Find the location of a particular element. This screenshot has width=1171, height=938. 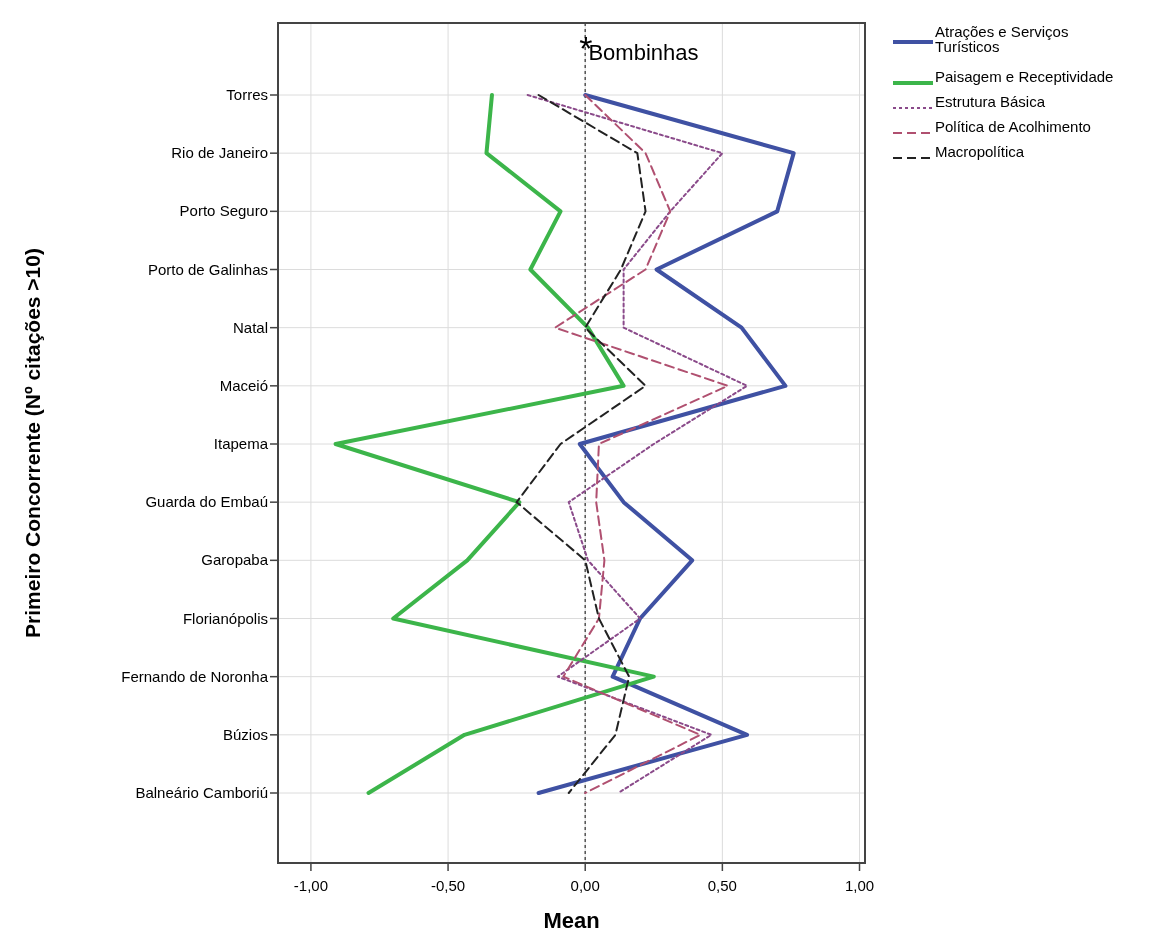

y-tick-label: Garopaba is located at coordinates (235, 560).